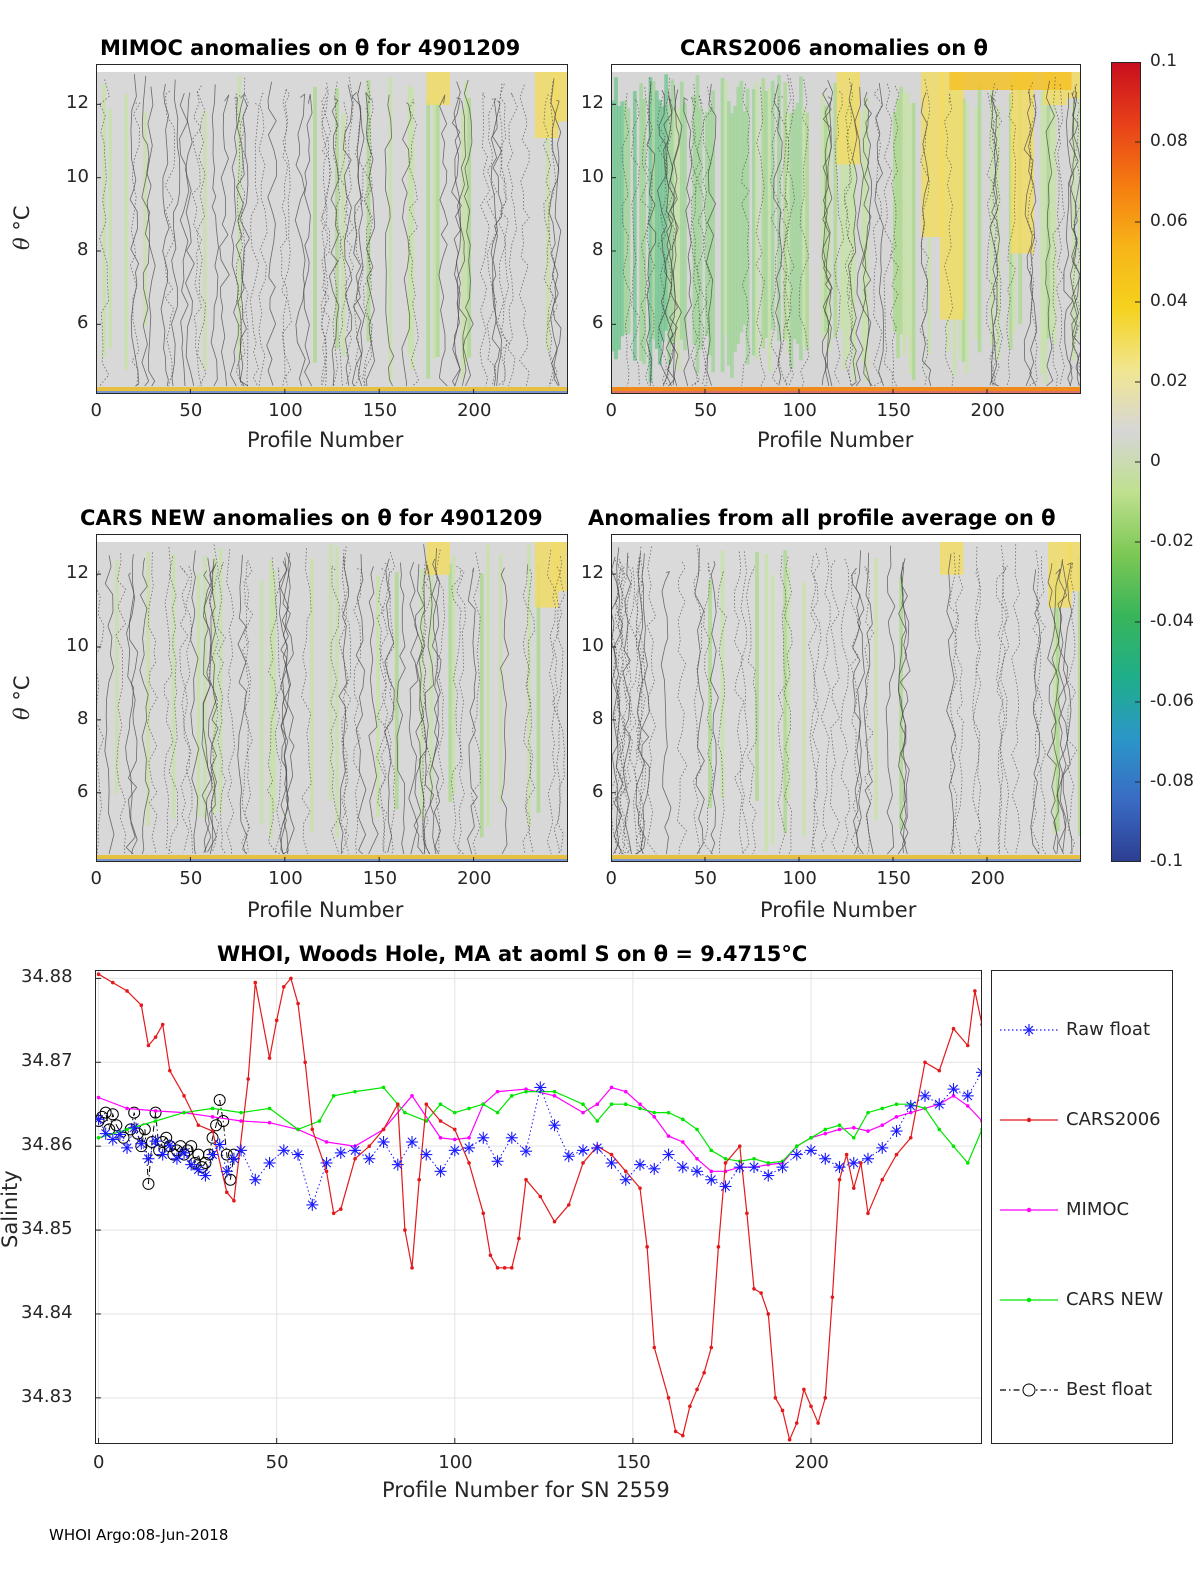  What do you see at coordinates (822, 518) in the screenshot?
I see `panel-4-title: Anomalies from all profile average on θ` at bounding box center [822, 518].